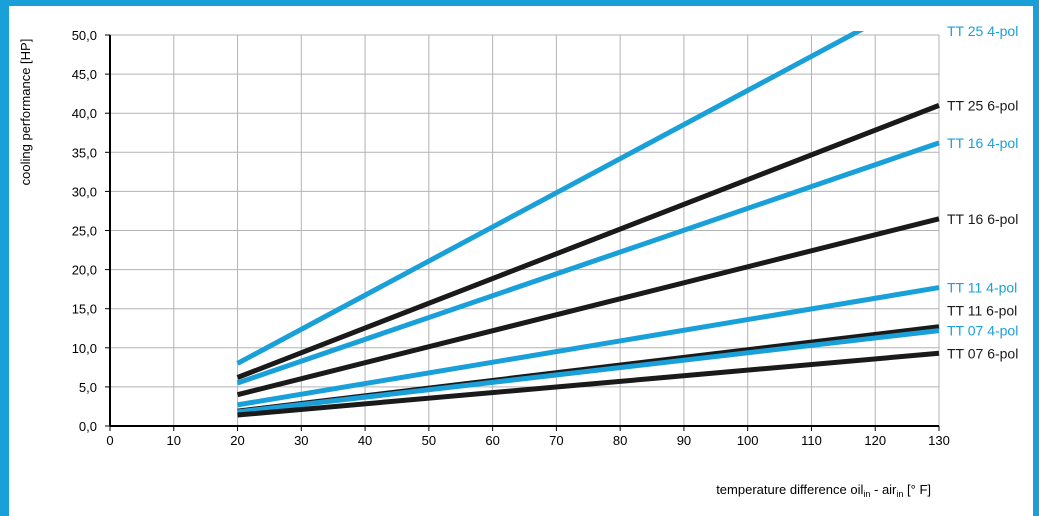 This screenshot has height=516, width=1039. I want to click on x-tick-label: 60, so click(492, 440).